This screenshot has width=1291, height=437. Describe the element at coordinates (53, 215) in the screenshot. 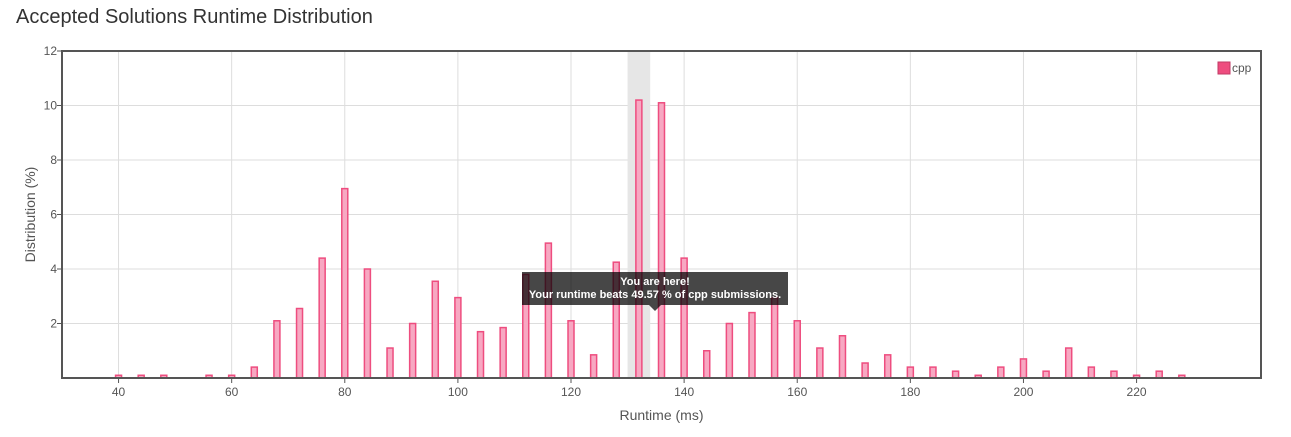

I see `y-tick-label: 6` at that location.